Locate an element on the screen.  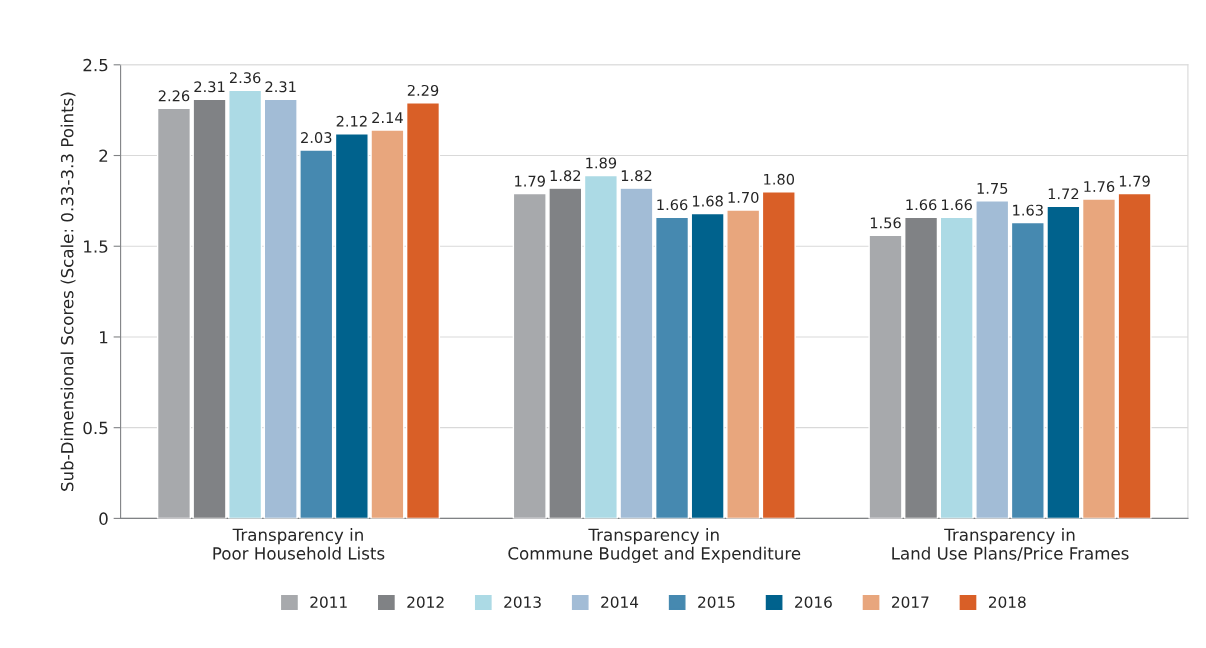
data-label: 1.80 is located at coordinates (779, 179).